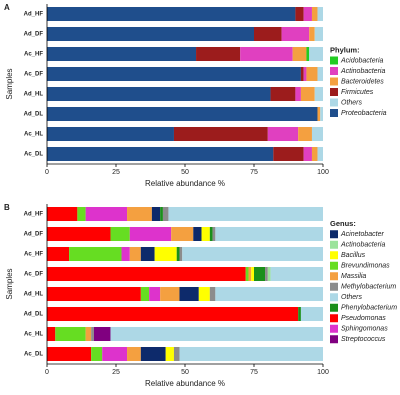 This screenshot has height=395, width=400. Describe the element at coordinates (34, 95) in the screenshot. I see `y-tick-label: Ad_HL` at that location.